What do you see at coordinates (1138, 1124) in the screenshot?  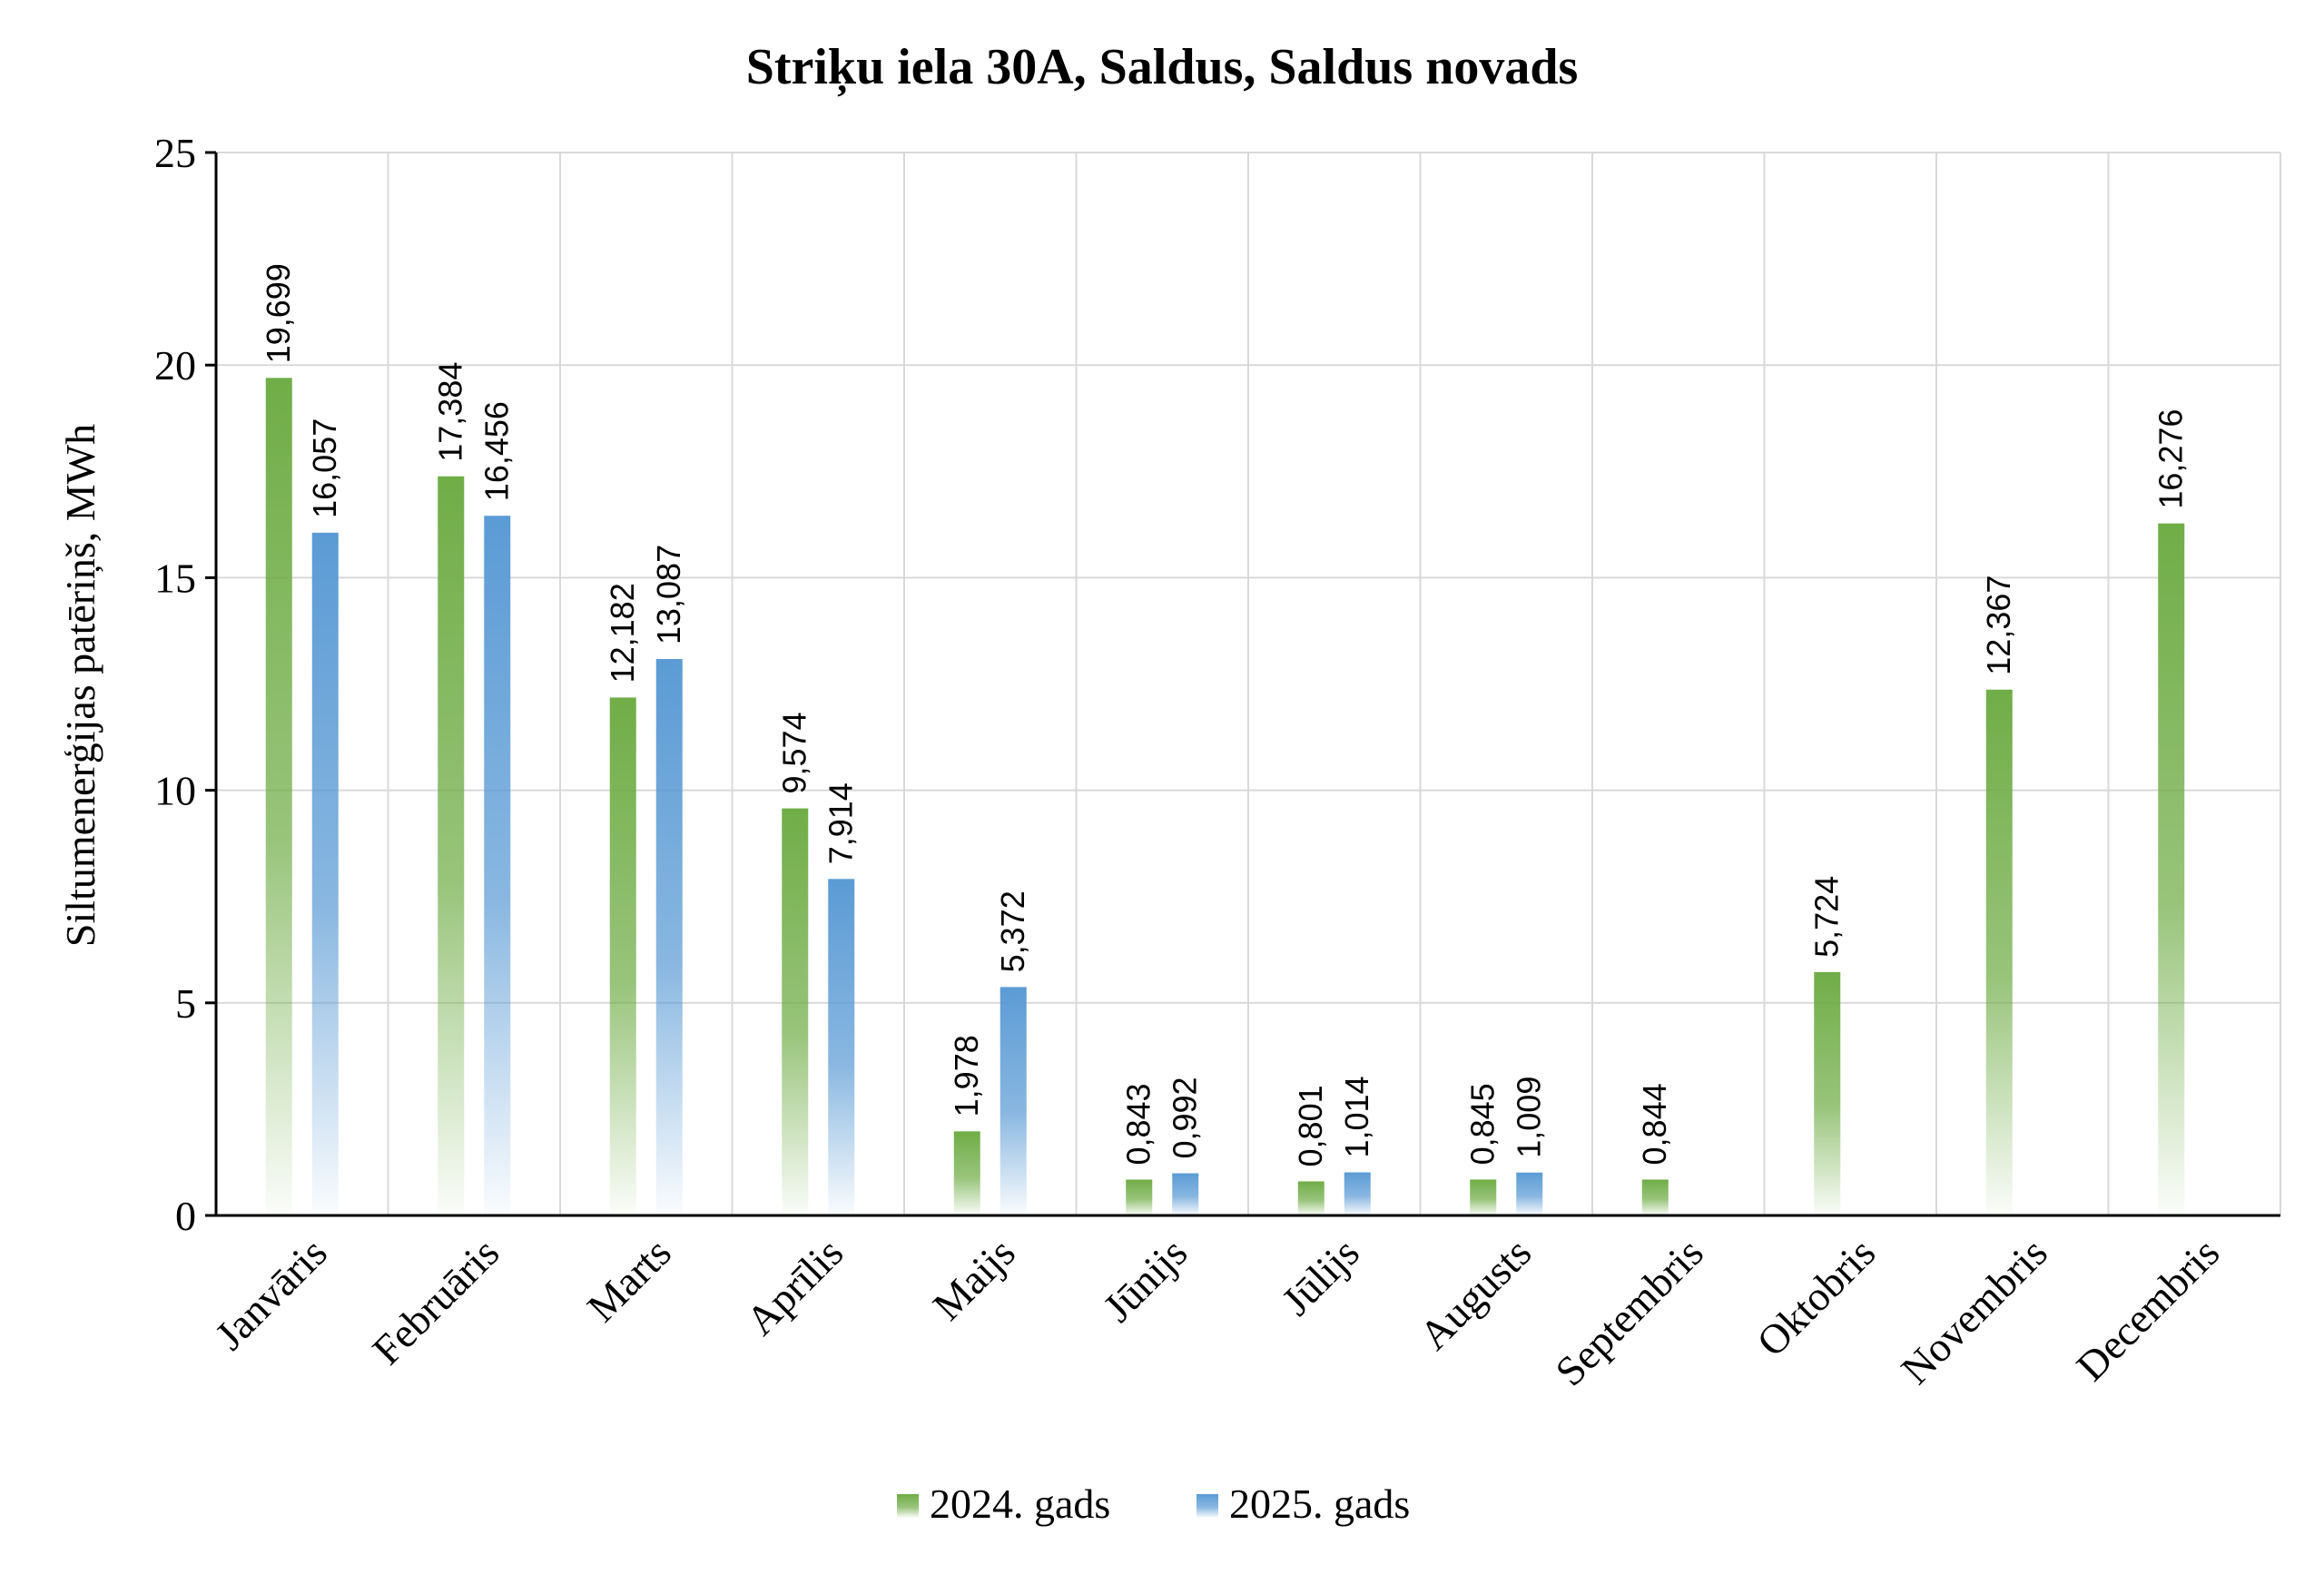 I see `data-label: 0,843` at bounding box center [1138, 1124].